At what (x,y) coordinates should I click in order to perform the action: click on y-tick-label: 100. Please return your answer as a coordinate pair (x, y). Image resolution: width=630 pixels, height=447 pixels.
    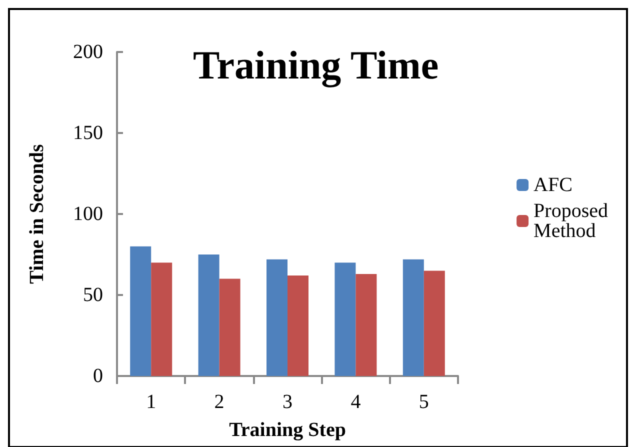
    Looking at the image, I should click on (88, 214).